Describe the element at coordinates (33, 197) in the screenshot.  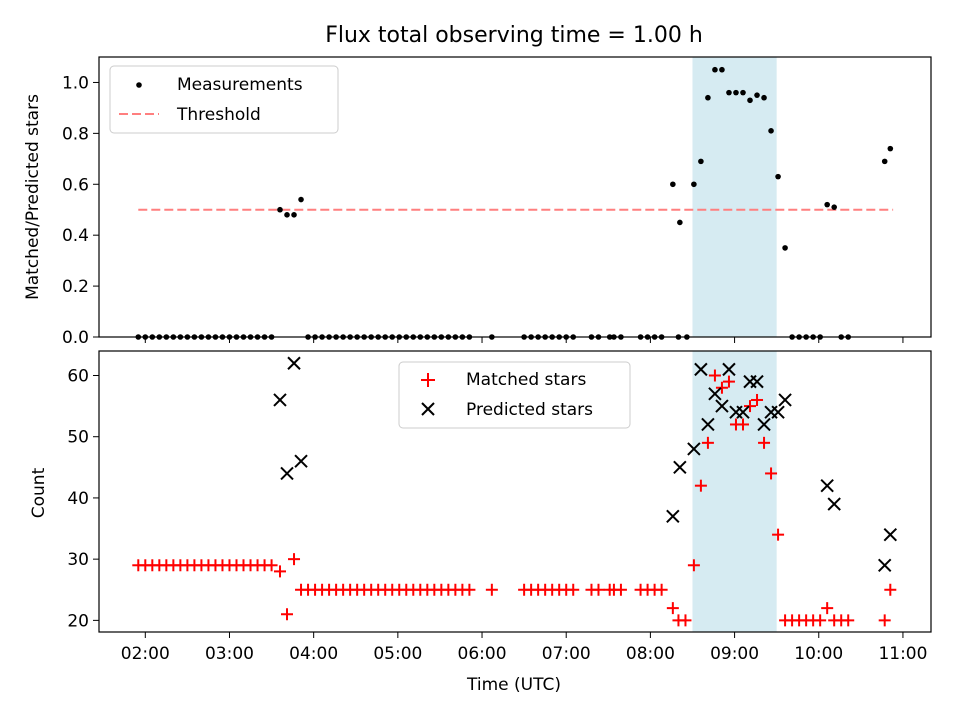
I see `top-ylabel: Matched/Predicted stars` at that location.